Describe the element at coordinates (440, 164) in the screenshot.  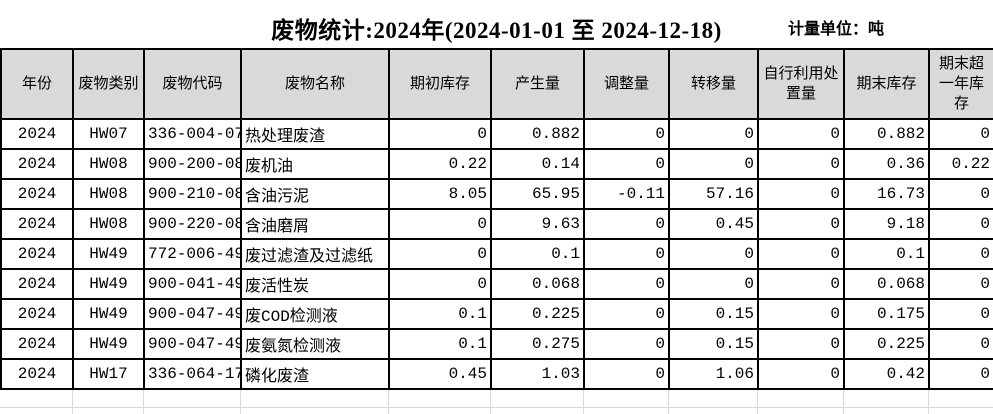
I see `cell-opening-stock: 0.22` at that location.